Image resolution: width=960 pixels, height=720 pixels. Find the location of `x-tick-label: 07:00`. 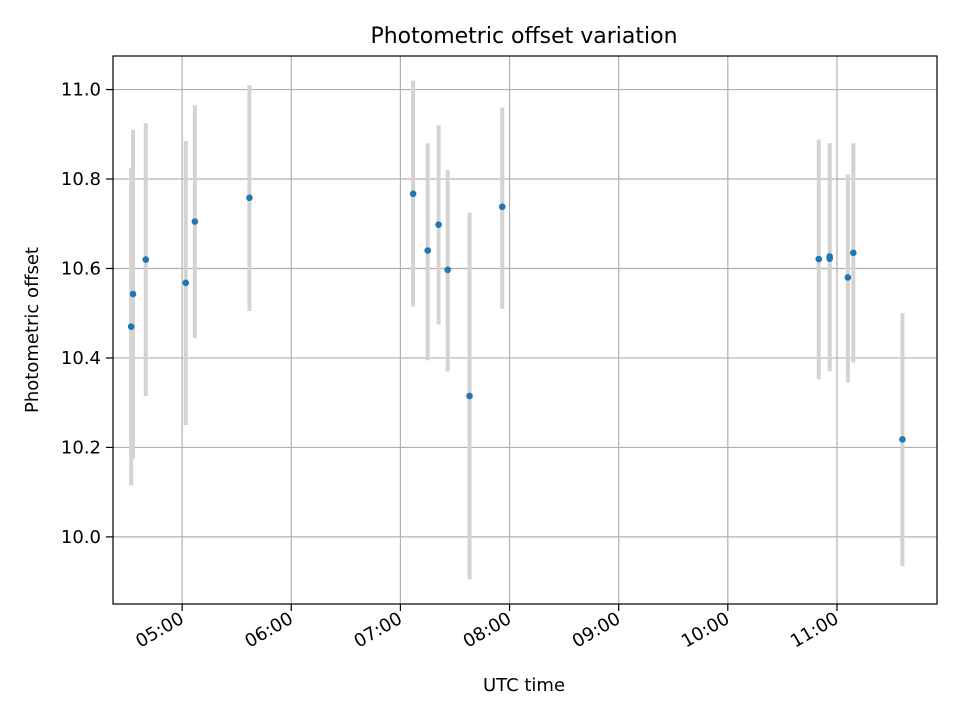

x-tick-label: 07:00 is located at coordinates (377, 630).